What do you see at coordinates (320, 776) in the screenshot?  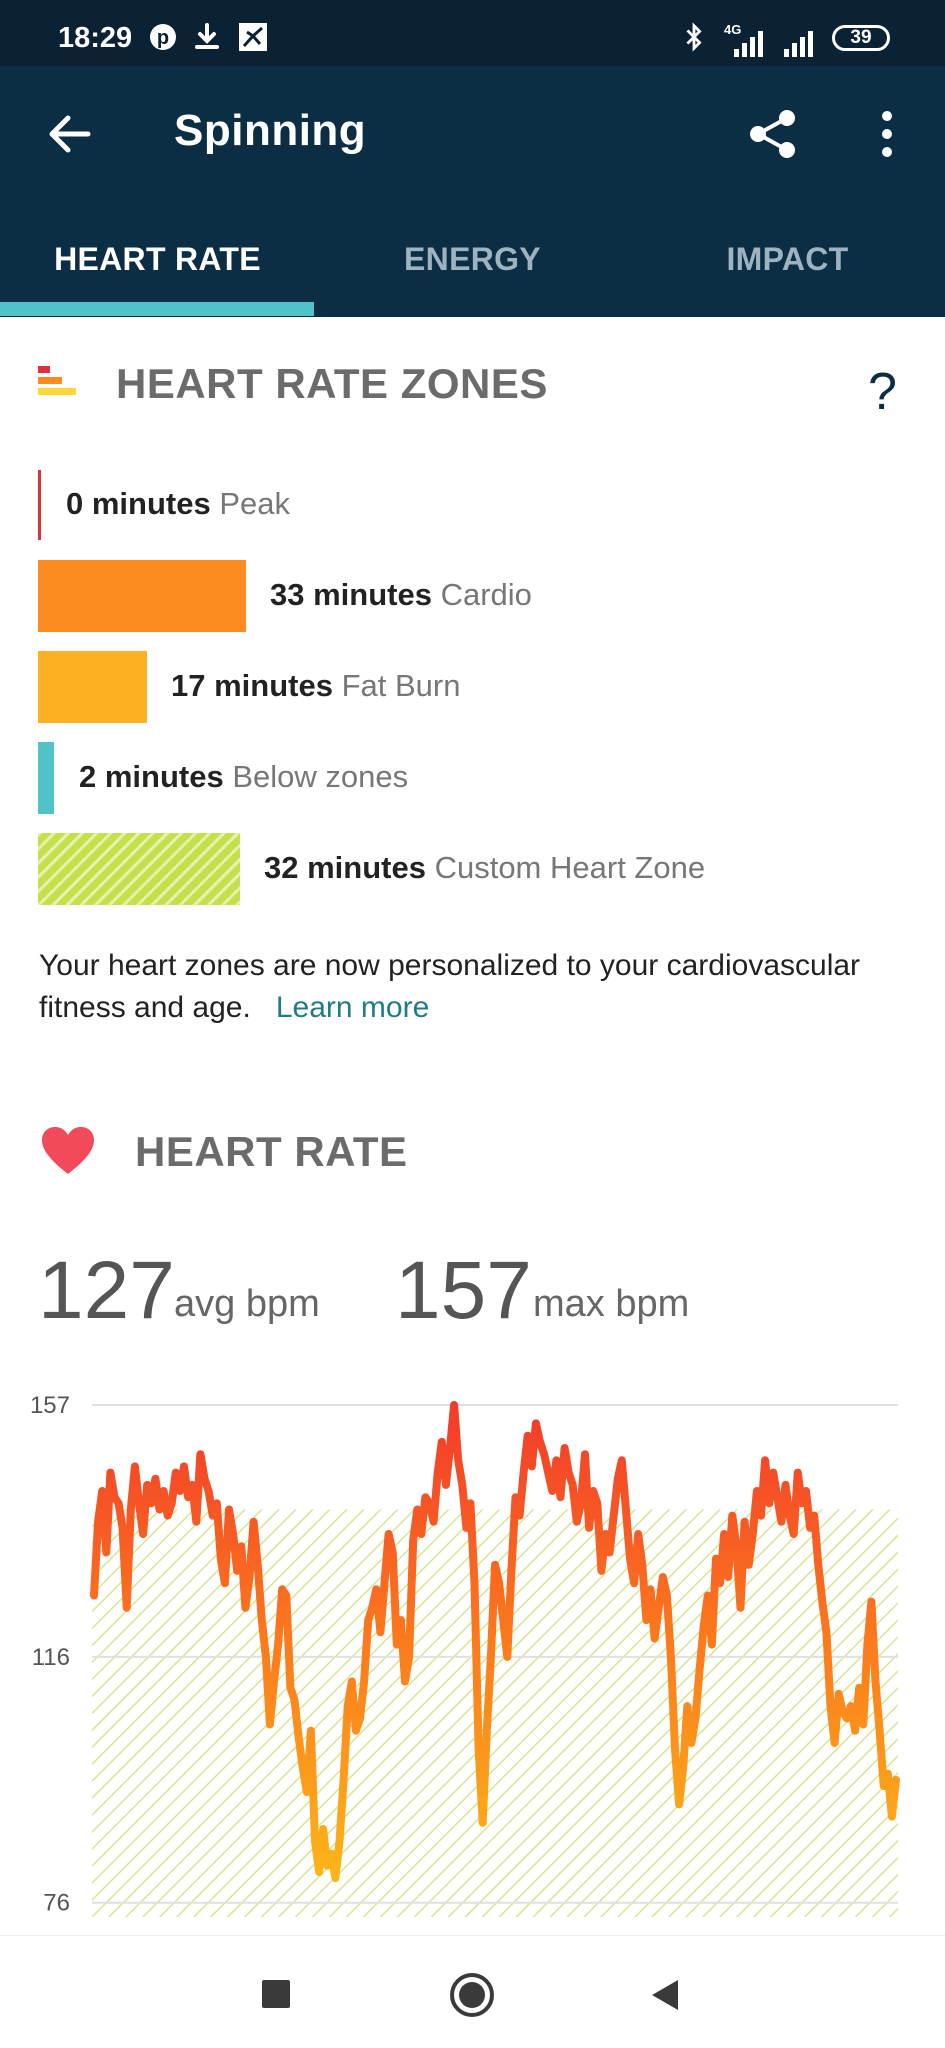 I see `zone-label: Below zones` at bounding box center [320, 776].